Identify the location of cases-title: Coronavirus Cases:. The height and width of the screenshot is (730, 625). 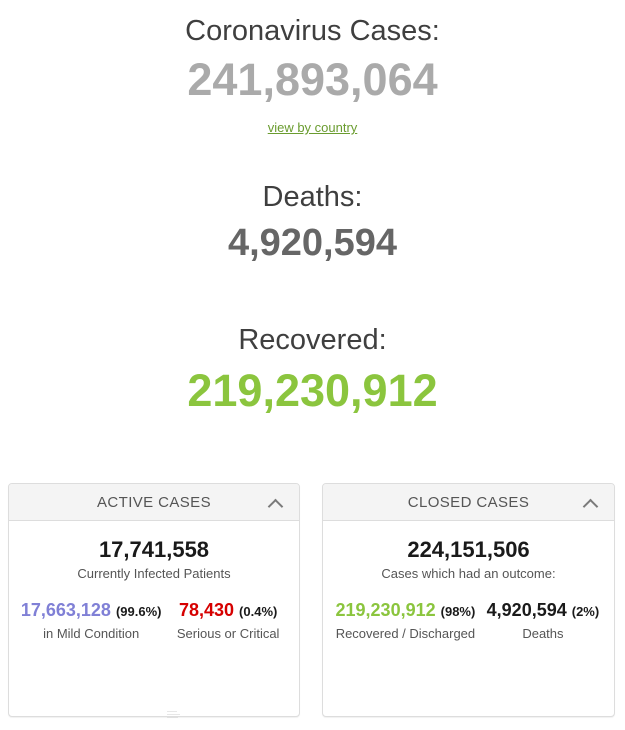
(312, 31).